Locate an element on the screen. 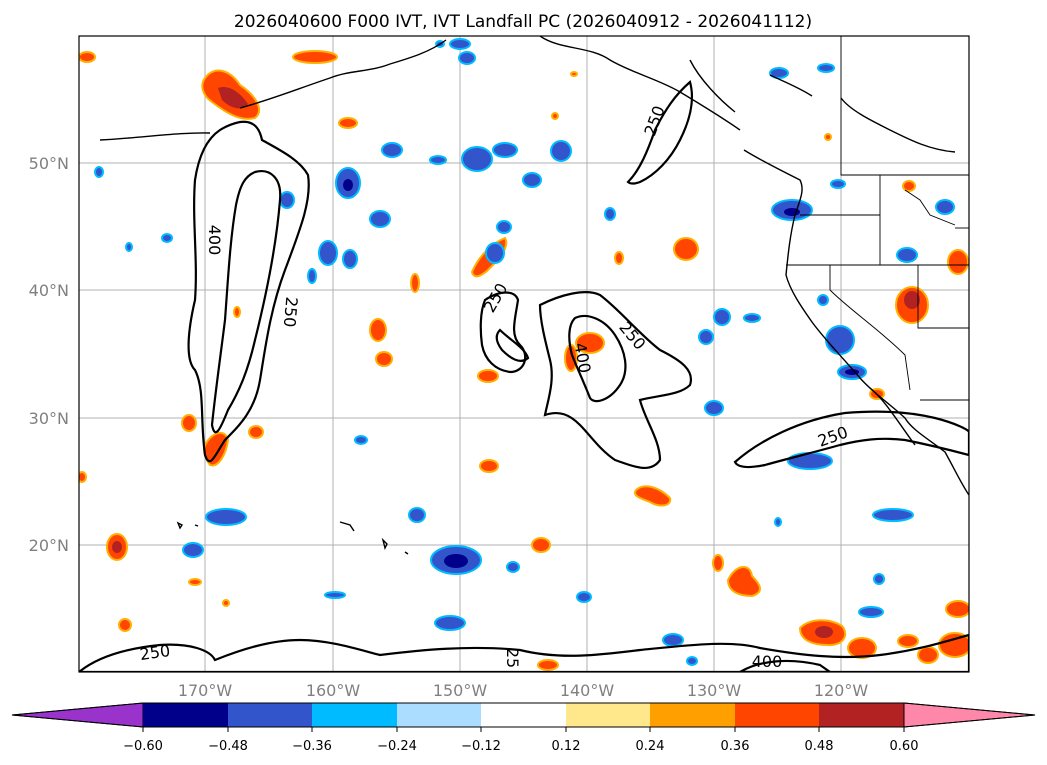  colorbar-label: 0.24 is located at coordinates (650, 746).